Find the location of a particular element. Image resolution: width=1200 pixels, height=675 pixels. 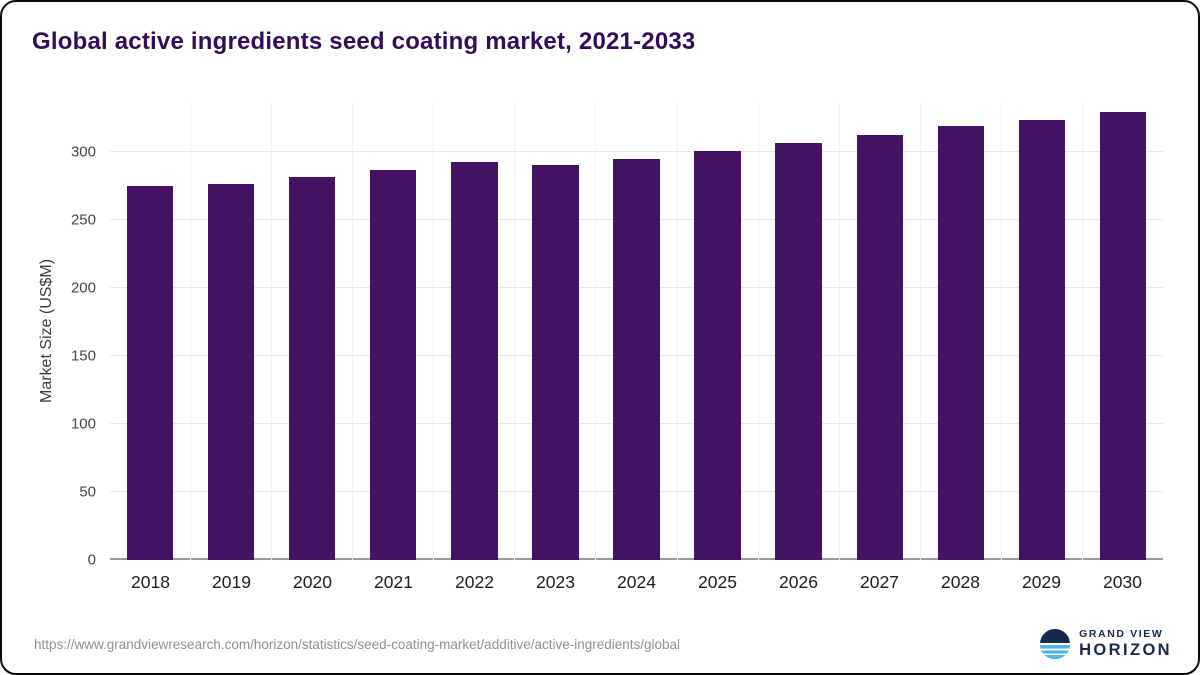

brand-logo: GRAND VIEW HORIZON is located at coordinates (1106, 644).